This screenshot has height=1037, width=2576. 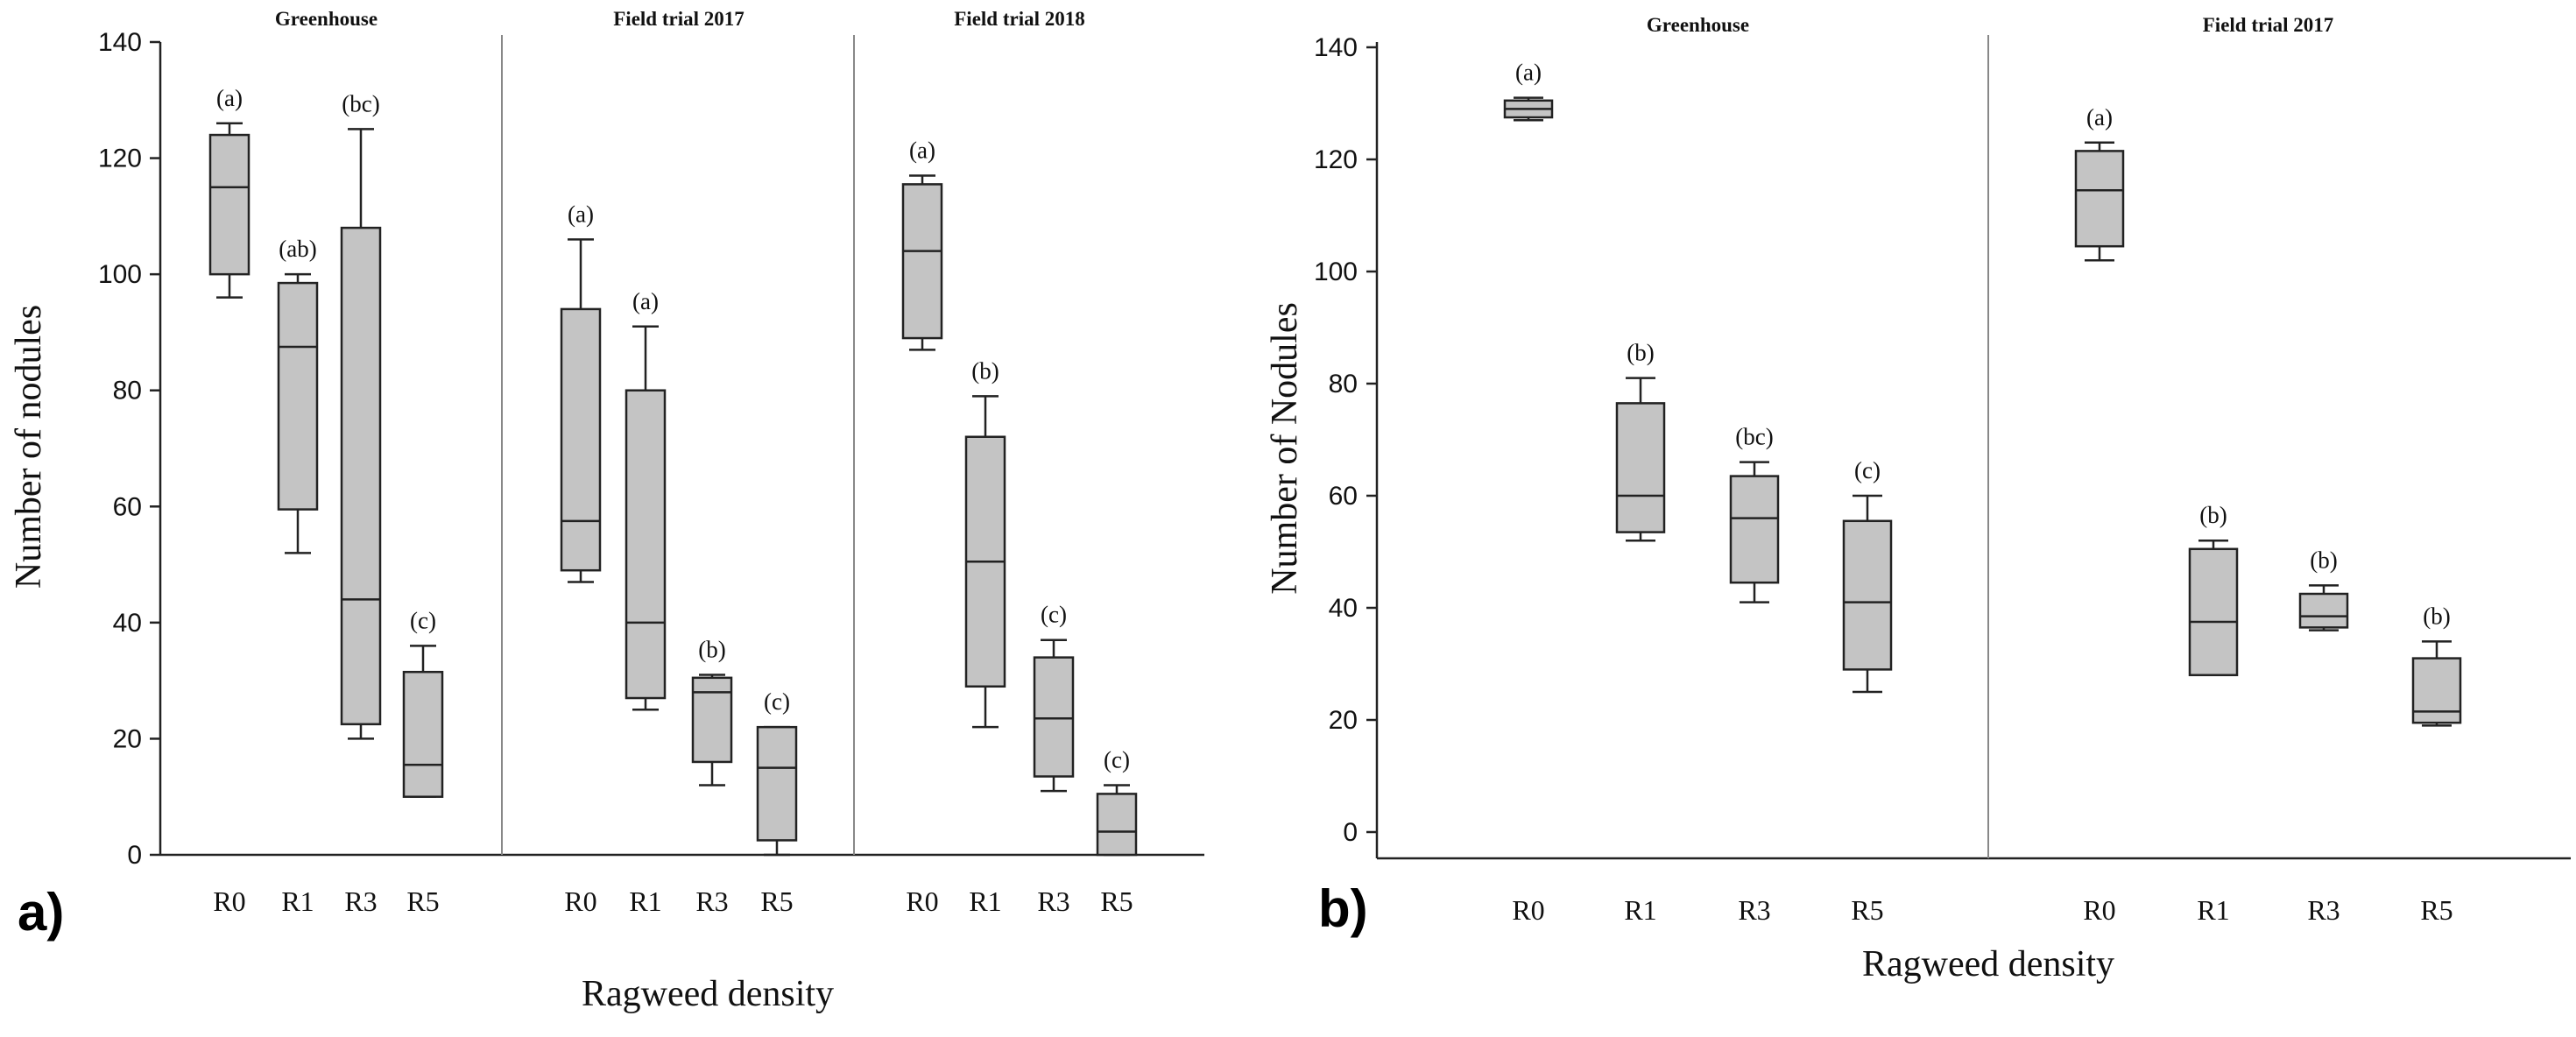 What do you see at coordinates (1285, 449) in the screenshot?
I see `panel-b-y-axis-title: Number of Nodules` at bounding box center [1285, 449].